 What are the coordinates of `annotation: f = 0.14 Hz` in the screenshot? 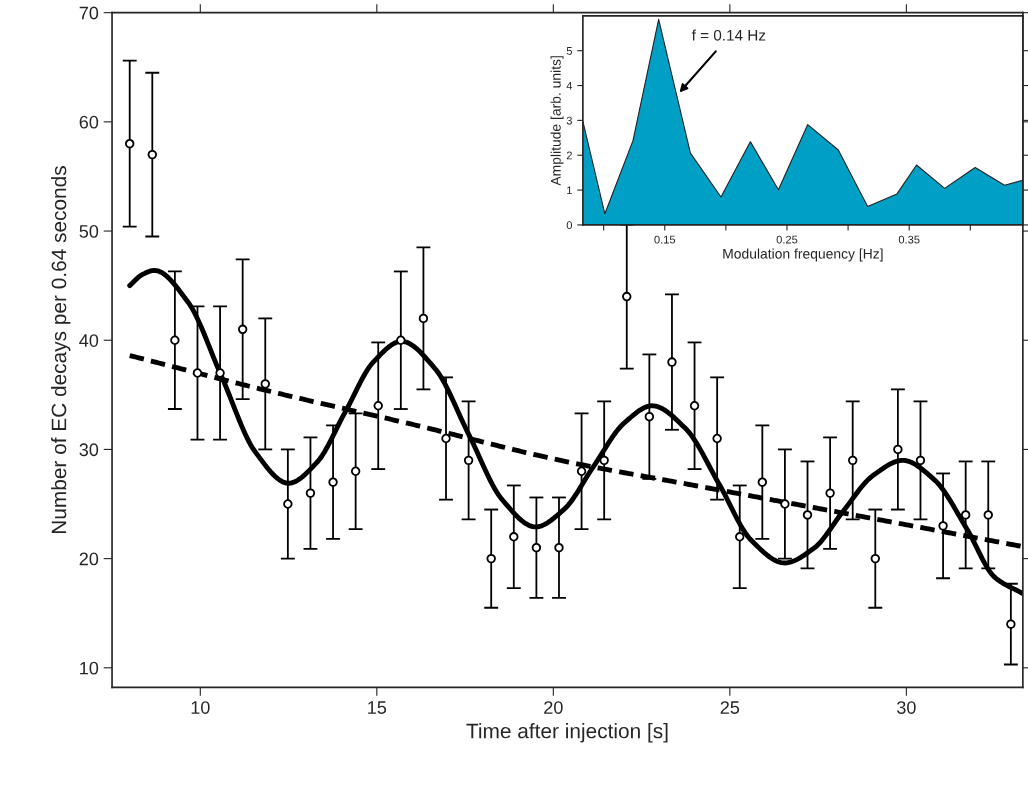 It's located at (728, 35).